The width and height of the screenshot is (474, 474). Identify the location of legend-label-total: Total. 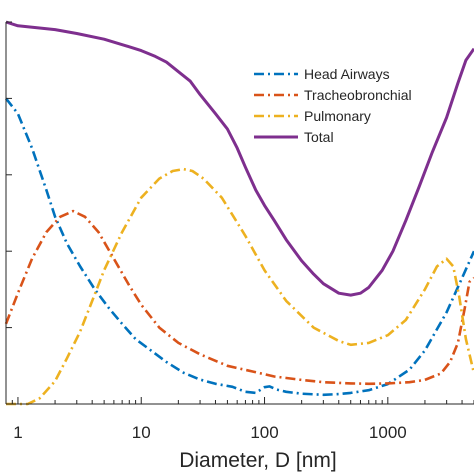
(319, 137).